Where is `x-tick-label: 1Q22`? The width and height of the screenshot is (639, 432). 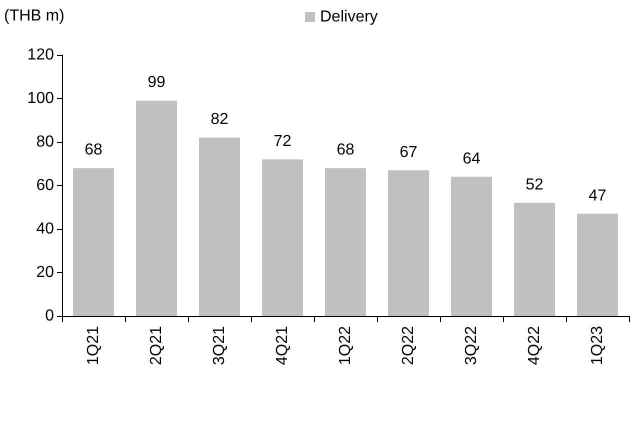 x-tick-label: 1Q22 is located at coordinates (345, 346).